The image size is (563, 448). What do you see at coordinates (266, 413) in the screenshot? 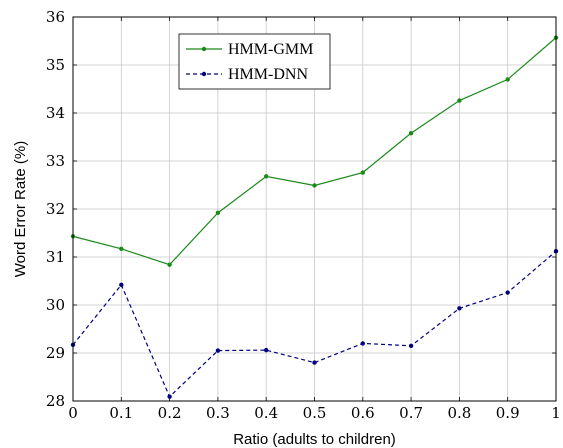
I see `x-tick-label: 0.4` at bounding box center [266, 413].